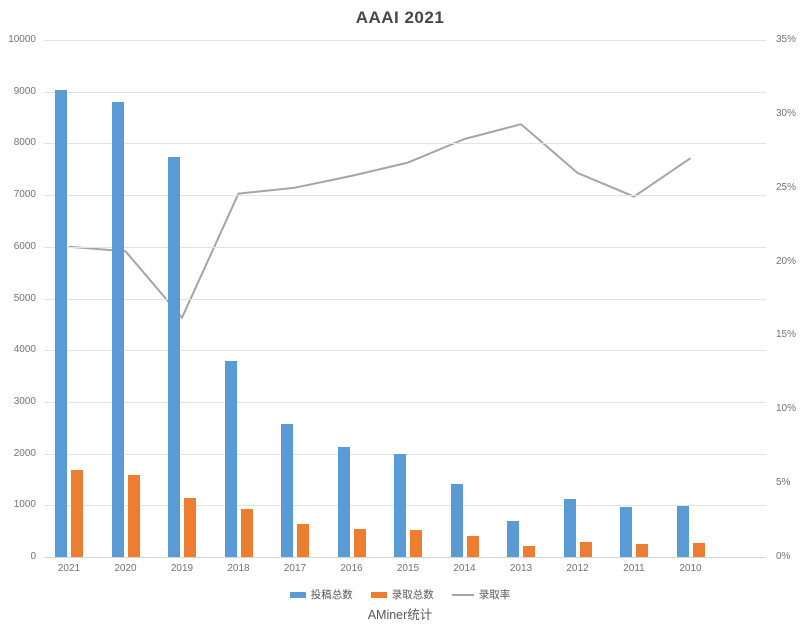 This screenshot has height=633, width=800. What do you see at coordinates (521, 568) in the screenshot?
I see `x-axis-tick: 2013` at bounding box center [521, 568].